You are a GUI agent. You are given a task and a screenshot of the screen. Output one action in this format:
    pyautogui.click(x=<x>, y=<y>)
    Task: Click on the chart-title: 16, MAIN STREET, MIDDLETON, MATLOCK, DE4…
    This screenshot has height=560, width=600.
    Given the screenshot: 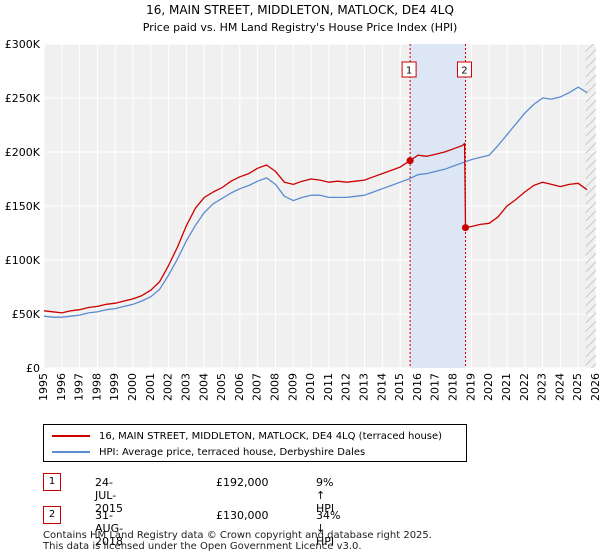 What is the action you would take?
    pyautogui.click(x=300, y=10)
    